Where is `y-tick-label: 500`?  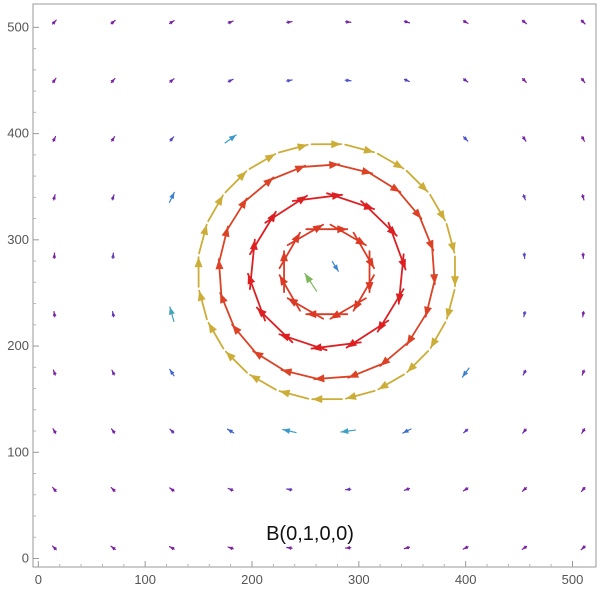 y-tick-label: 500 is located at coordinates (18, 26).